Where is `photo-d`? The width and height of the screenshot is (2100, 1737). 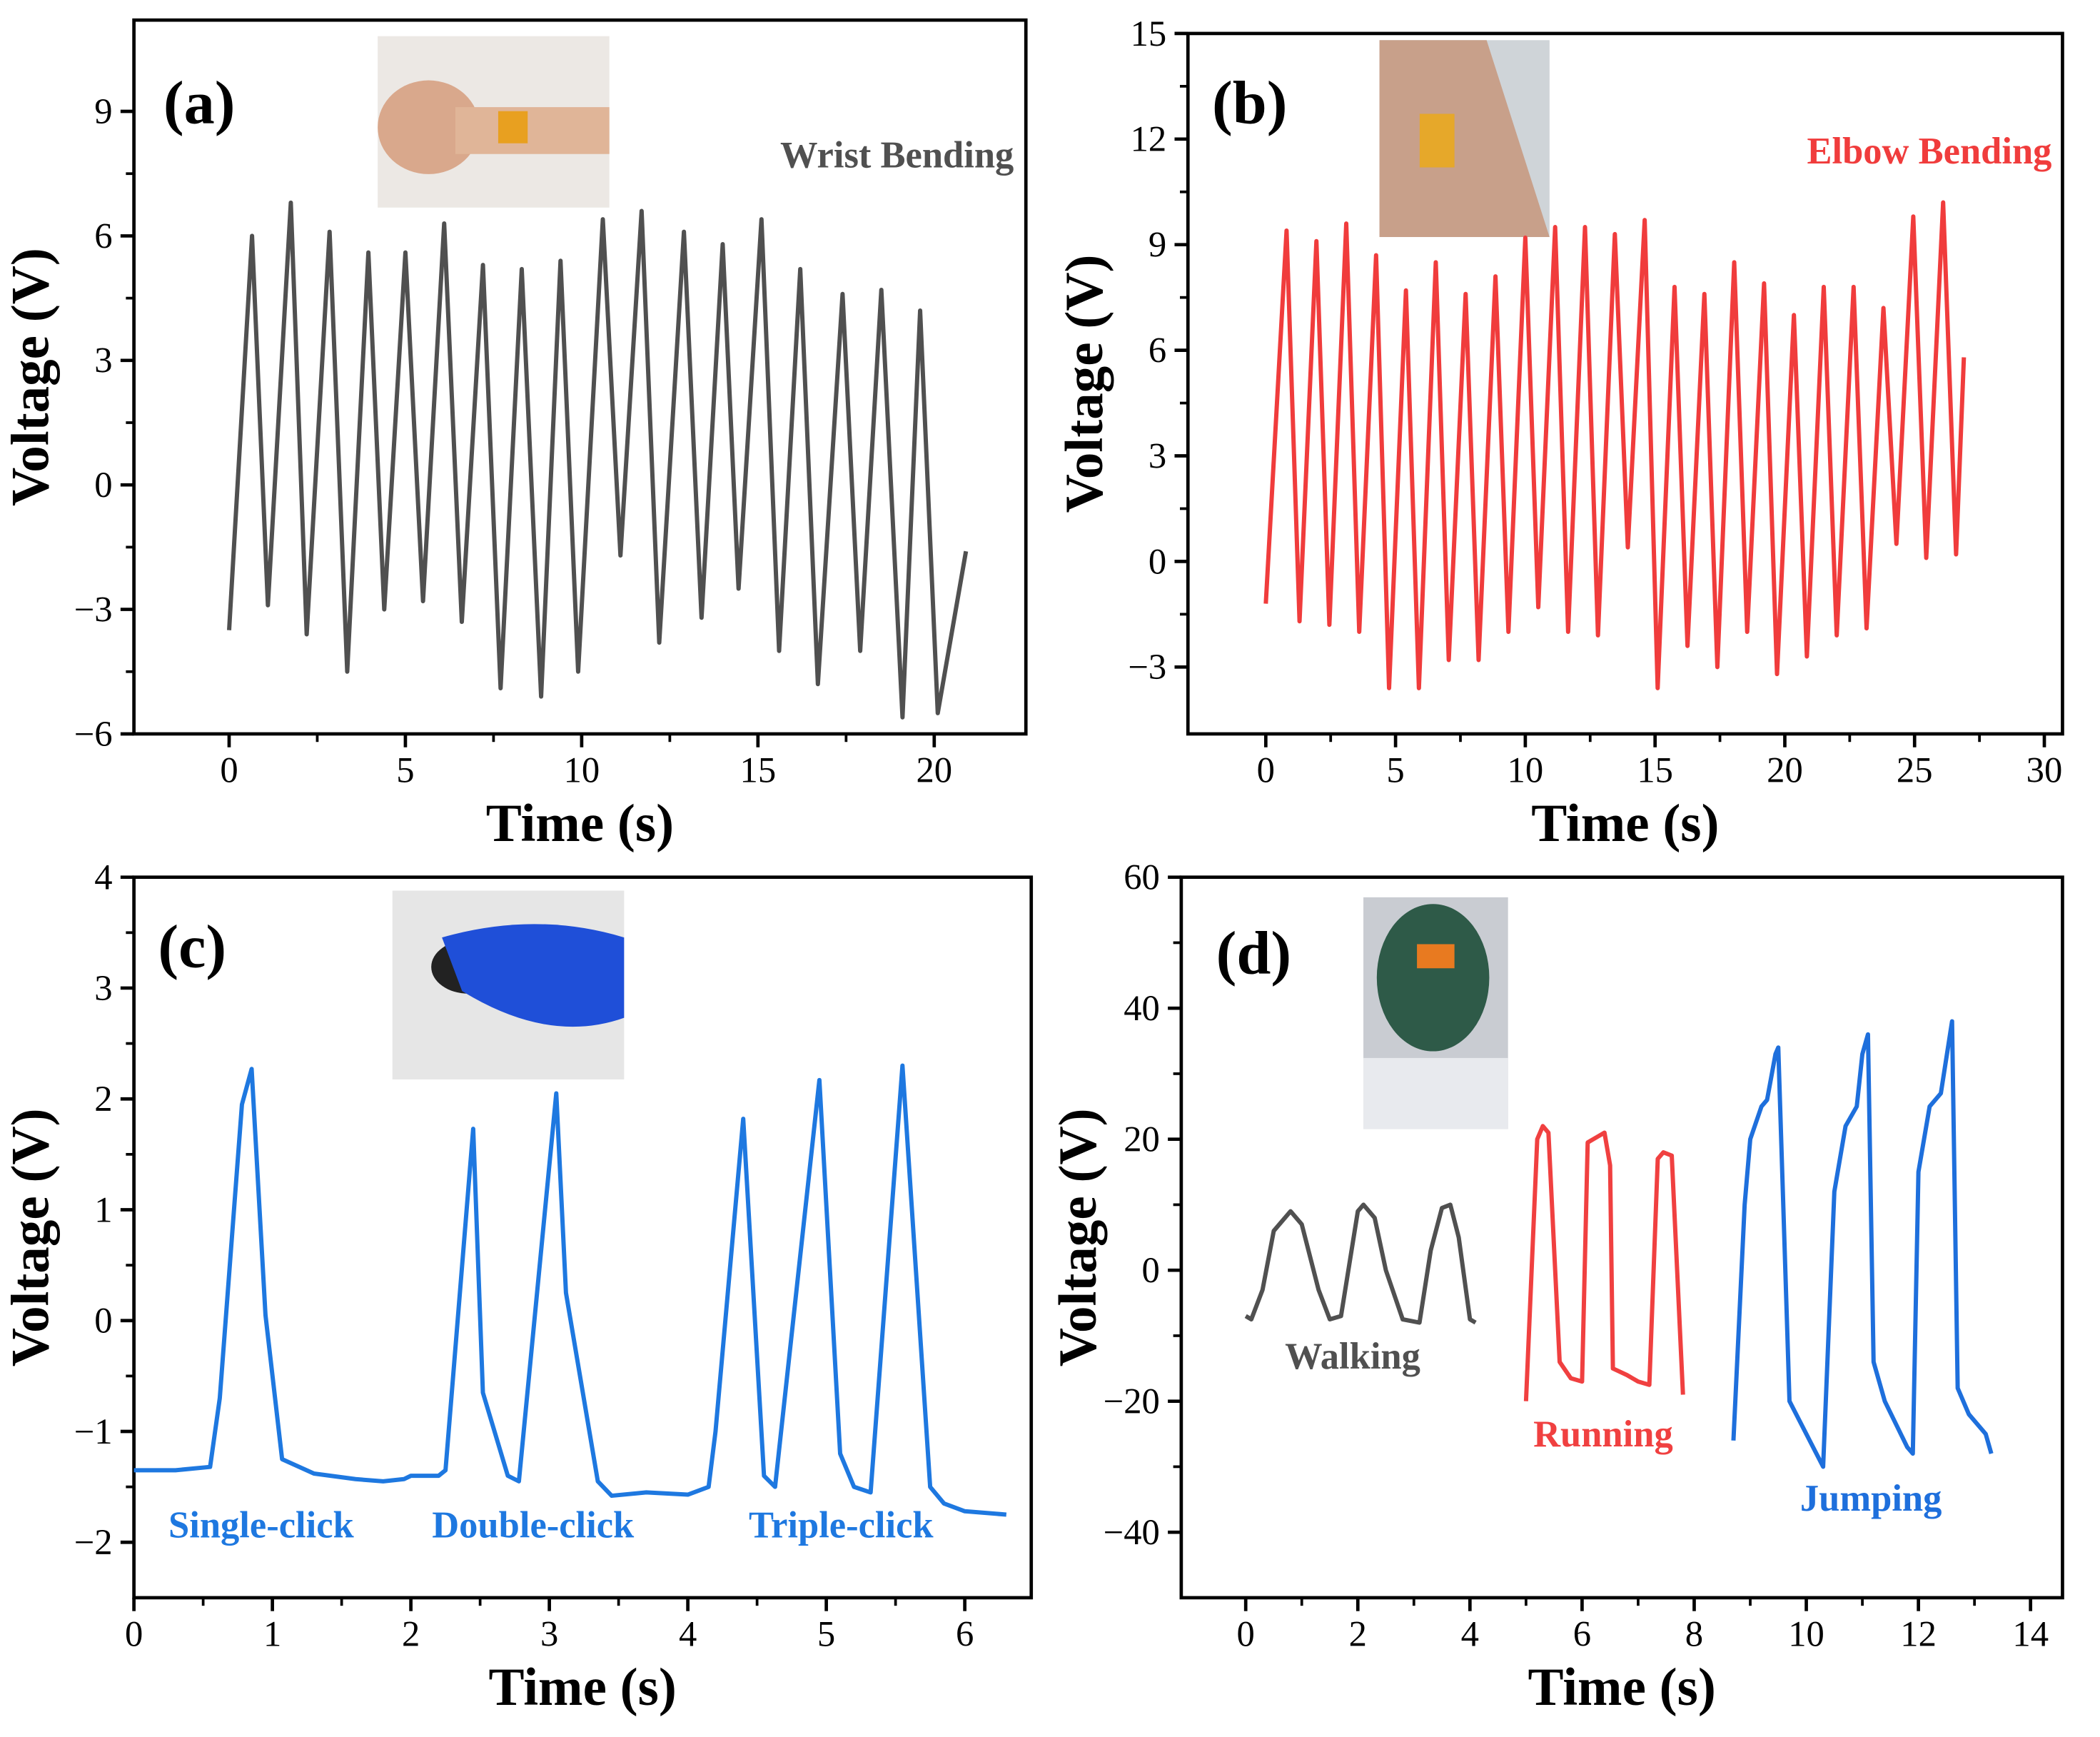 photo-d is located at coordinates (1436, 1013).